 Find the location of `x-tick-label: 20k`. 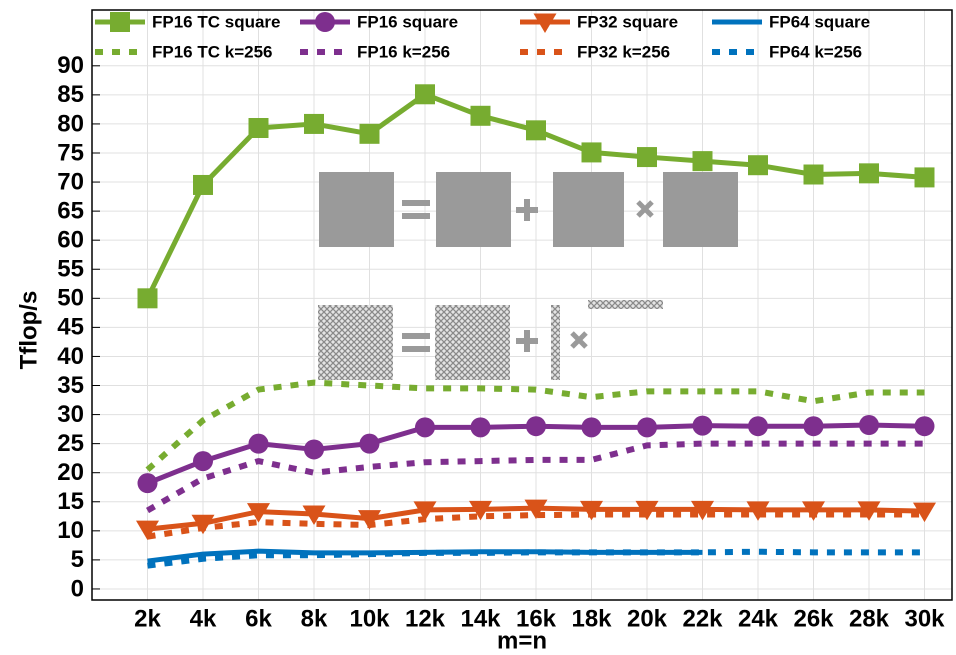

x-tick-label: 20k is located at coordinates (647, 618).